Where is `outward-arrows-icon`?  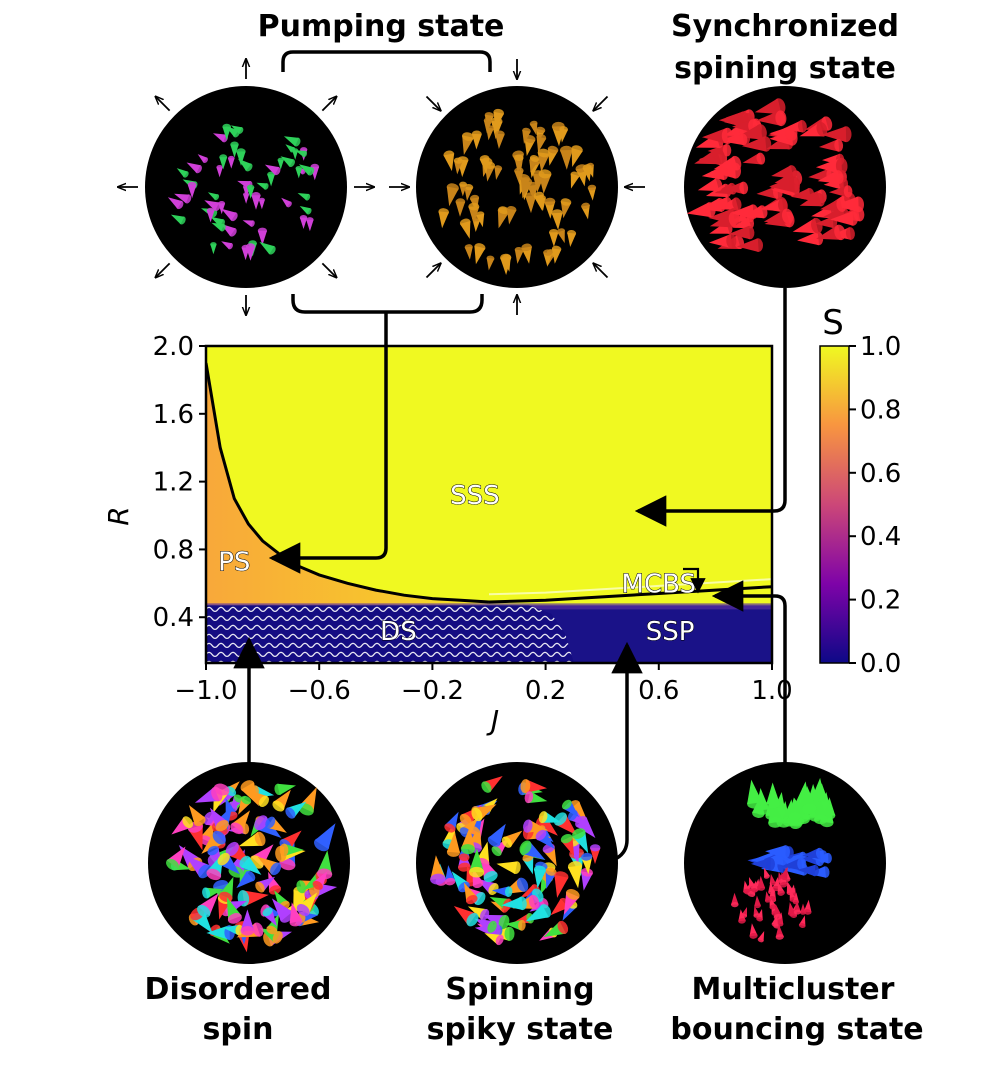
outward-arrows-icon is located at coordinates (246, 187).